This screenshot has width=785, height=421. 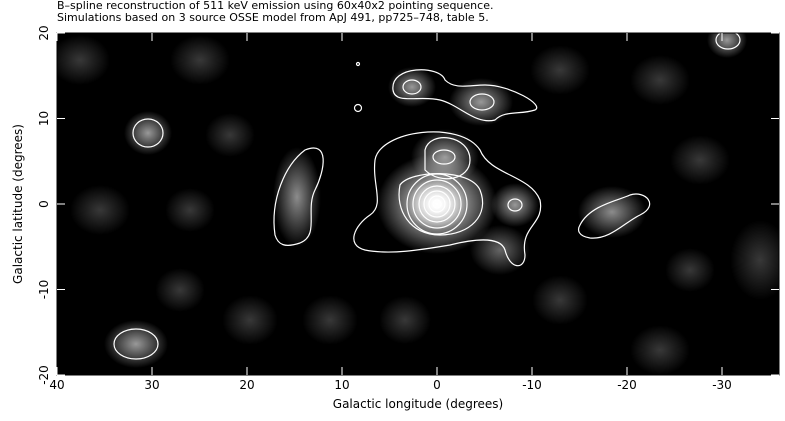 What do you see at coordinates (246, 385) in the screenshot?
I see `x-tick-label: 20` at bounding box center [246, 385].